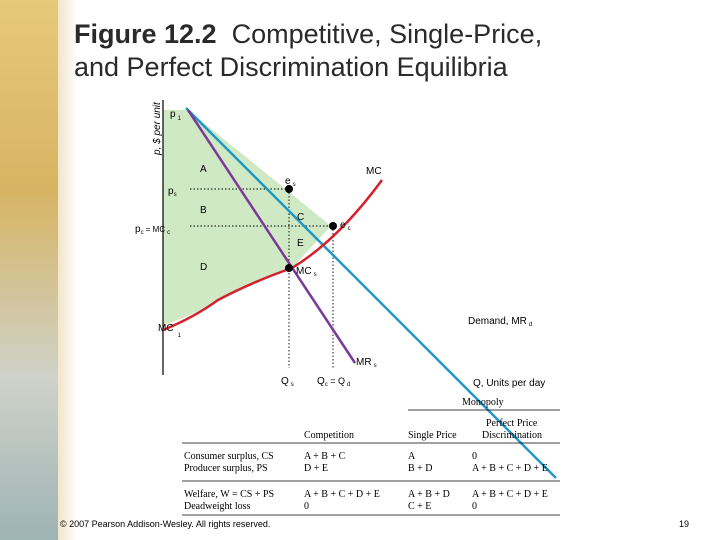 Image resolution: width=720 pixels, height=540 pixels. What do you see at coordinates (300, 217) in the screenshot?
I see `area-c-label: C` at bounding box center [300, 217].